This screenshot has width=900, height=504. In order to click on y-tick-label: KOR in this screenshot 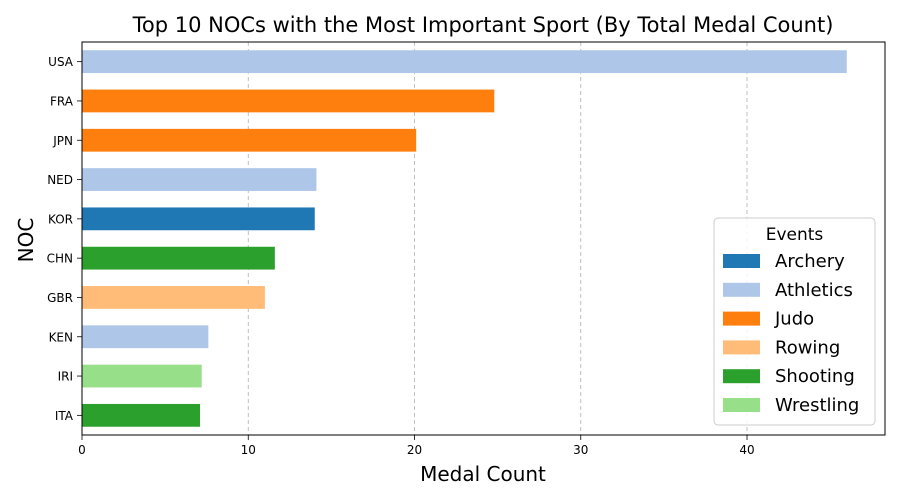, I will do `click(60, 219)`.